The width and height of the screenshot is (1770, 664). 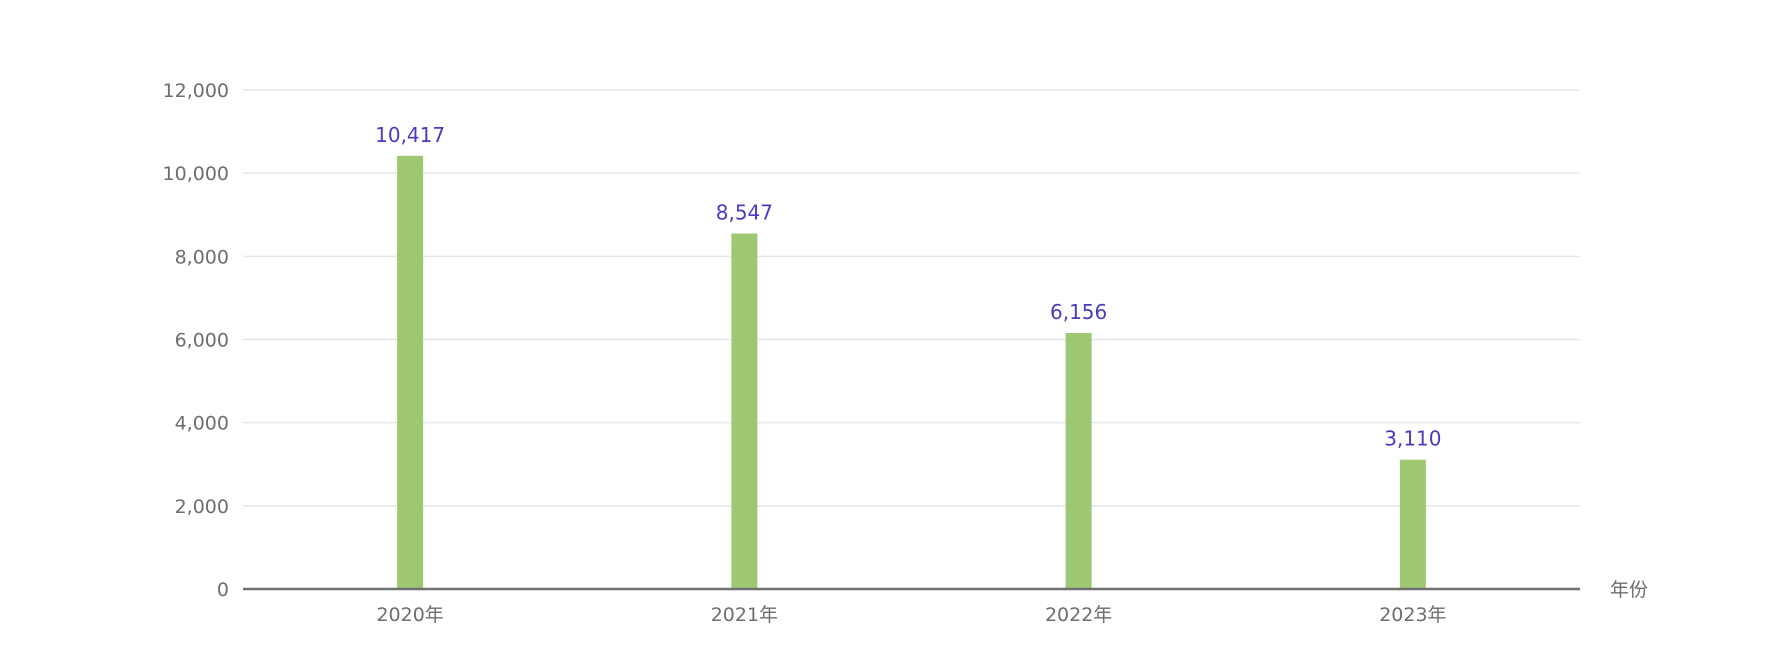 I want to click on y-tick-label: 0, so click(x=223, y=590).